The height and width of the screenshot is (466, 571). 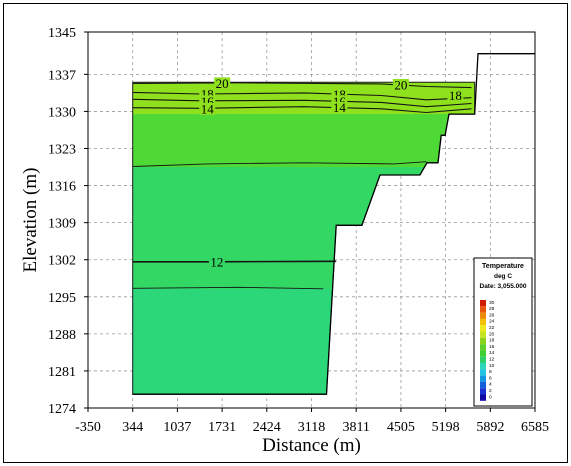 What do you see at coordinates (492, 303) in the screenshot?
I see `legend-value: 30` at bounding box center [492, 303].